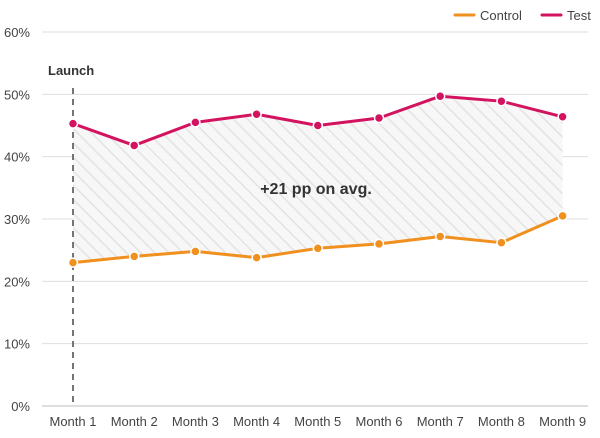 The width and height of the screenshot is (600, 438). Describe the element at coordinates (17, 344) in the screenshot. I see `y-tick-label: 10%` at that location.